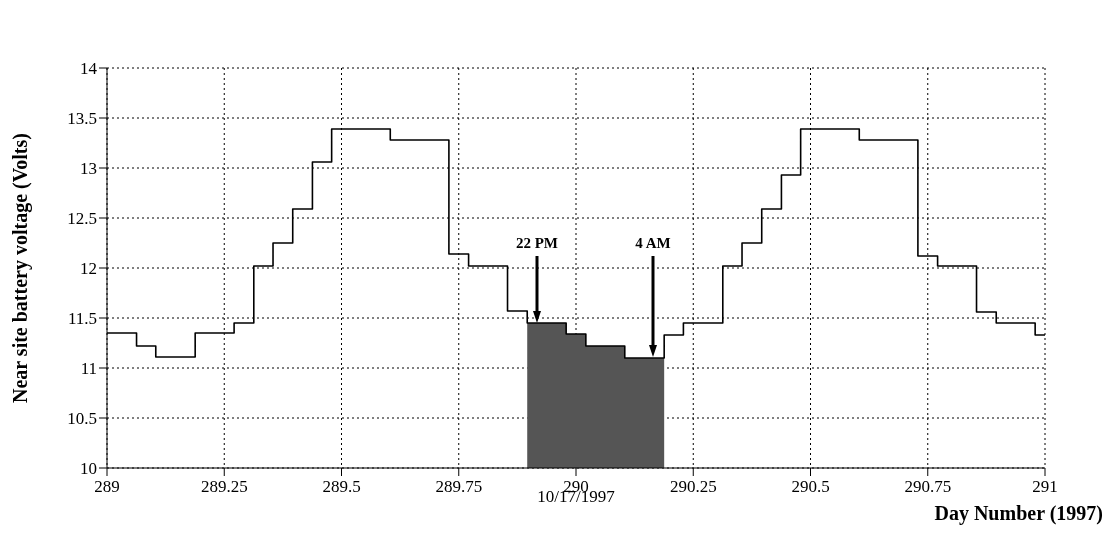 This screenshot has height=535, width=1108. Describe the element at coordinates (82, 219) in the screenshot. I see `y-tick-label: 12.5` at that location.